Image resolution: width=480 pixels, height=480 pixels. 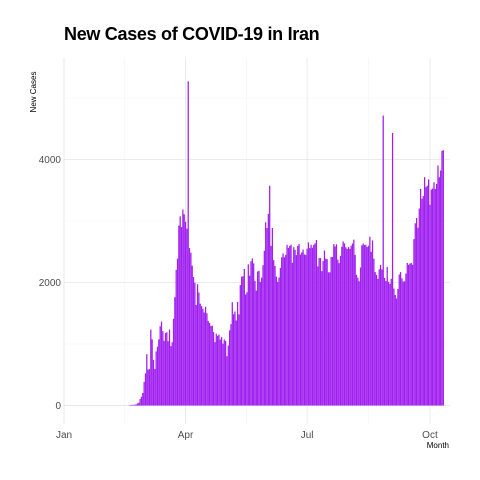 I want to click on x-tick-label: Jan, so click(x=64, y=435).